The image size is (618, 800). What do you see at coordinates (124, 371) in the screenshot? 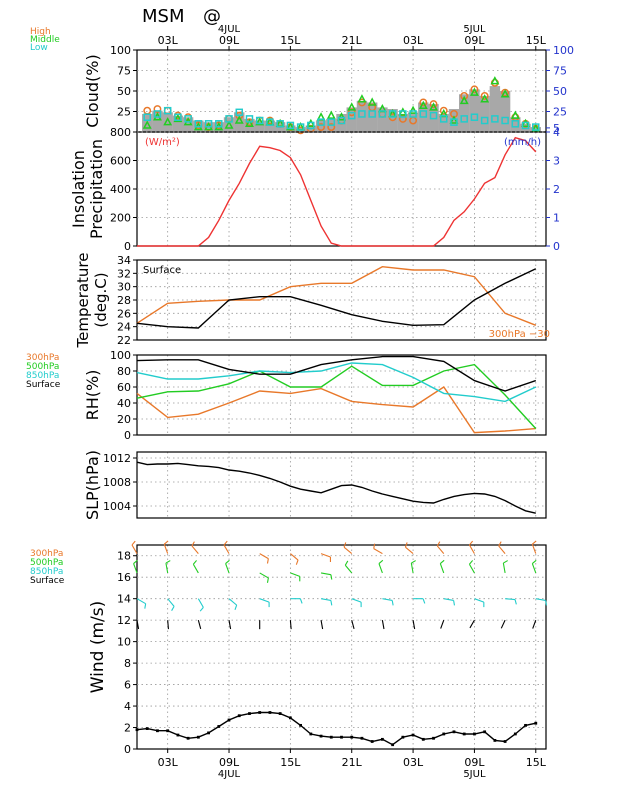
I see `y-tick-label: 80` at bounding box center [124, 371].